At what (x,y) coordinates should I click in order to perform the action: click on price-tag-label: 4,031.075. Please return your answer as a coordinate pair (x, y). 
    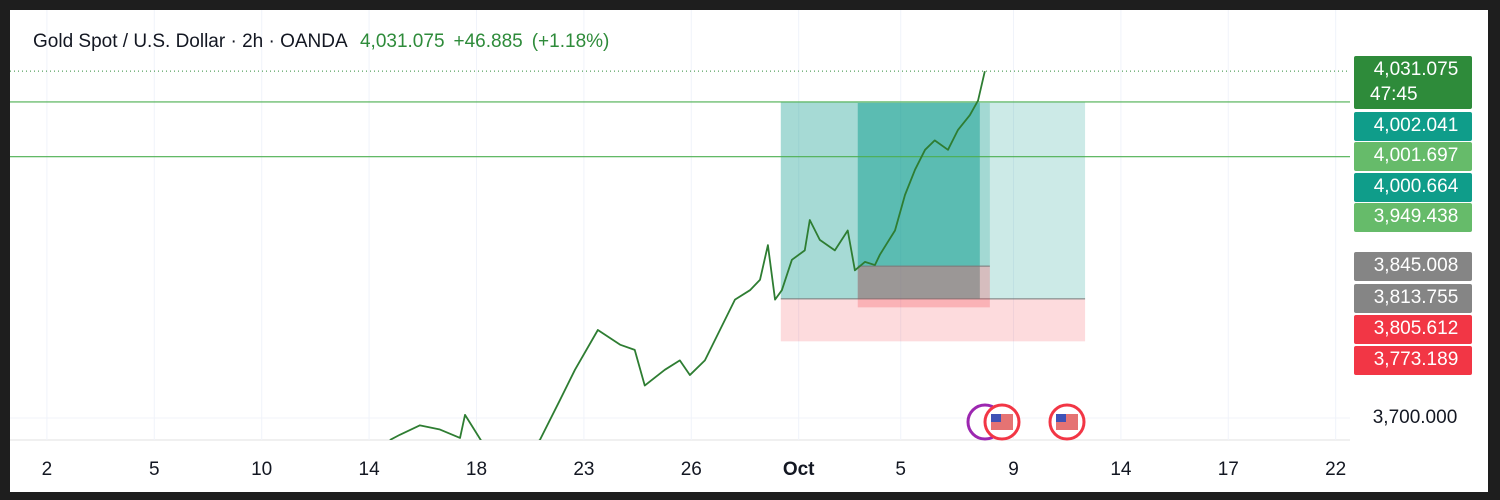
    Looking at the image, I should click on (1416, 69).